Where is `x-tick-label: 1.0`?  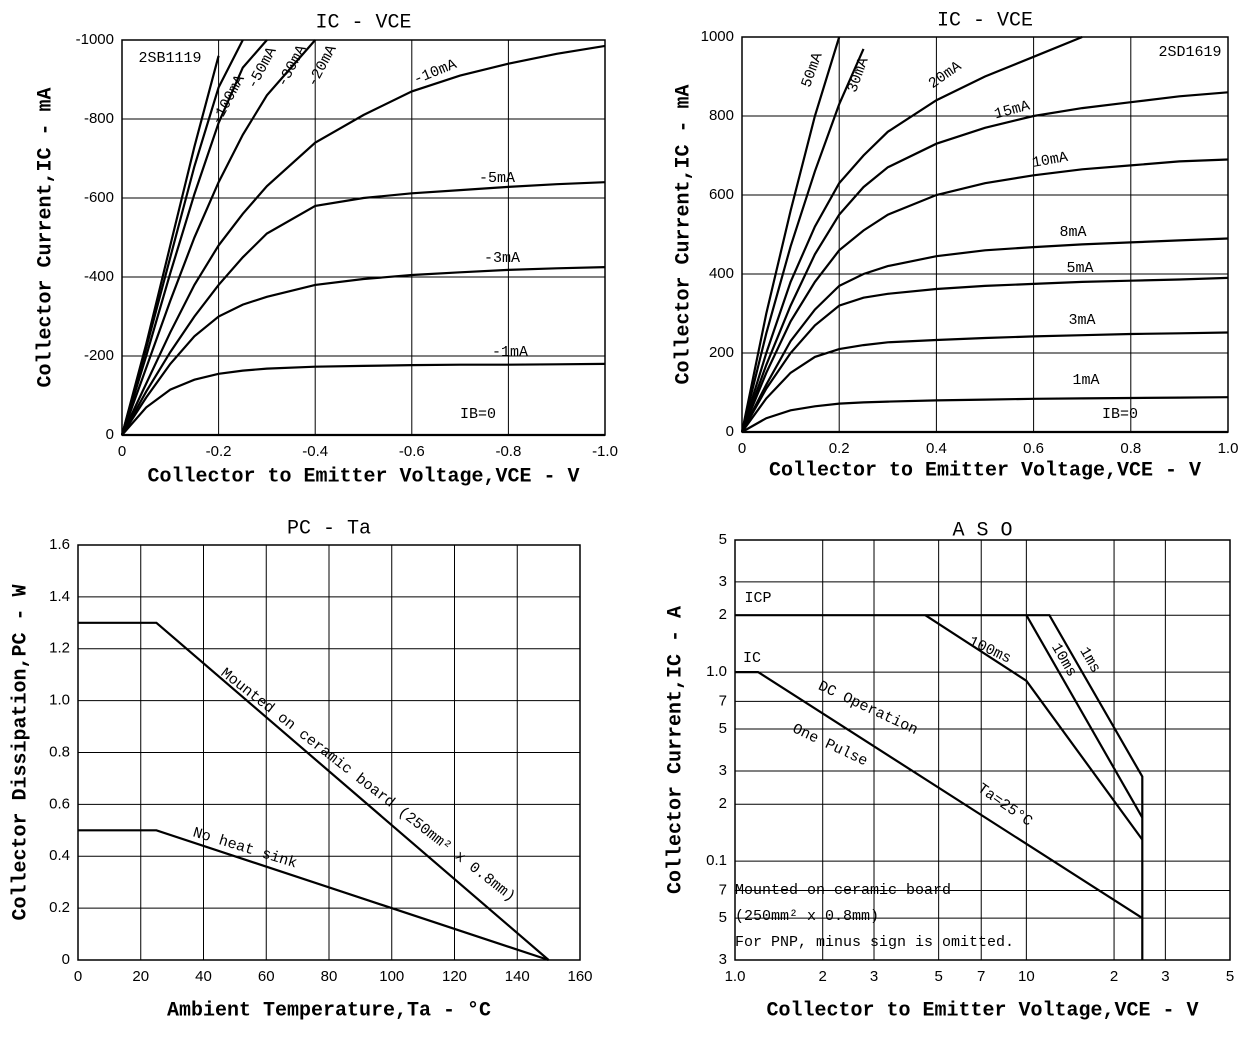
x-tick-label: 1.0 is located at coordinates (1228, 448).